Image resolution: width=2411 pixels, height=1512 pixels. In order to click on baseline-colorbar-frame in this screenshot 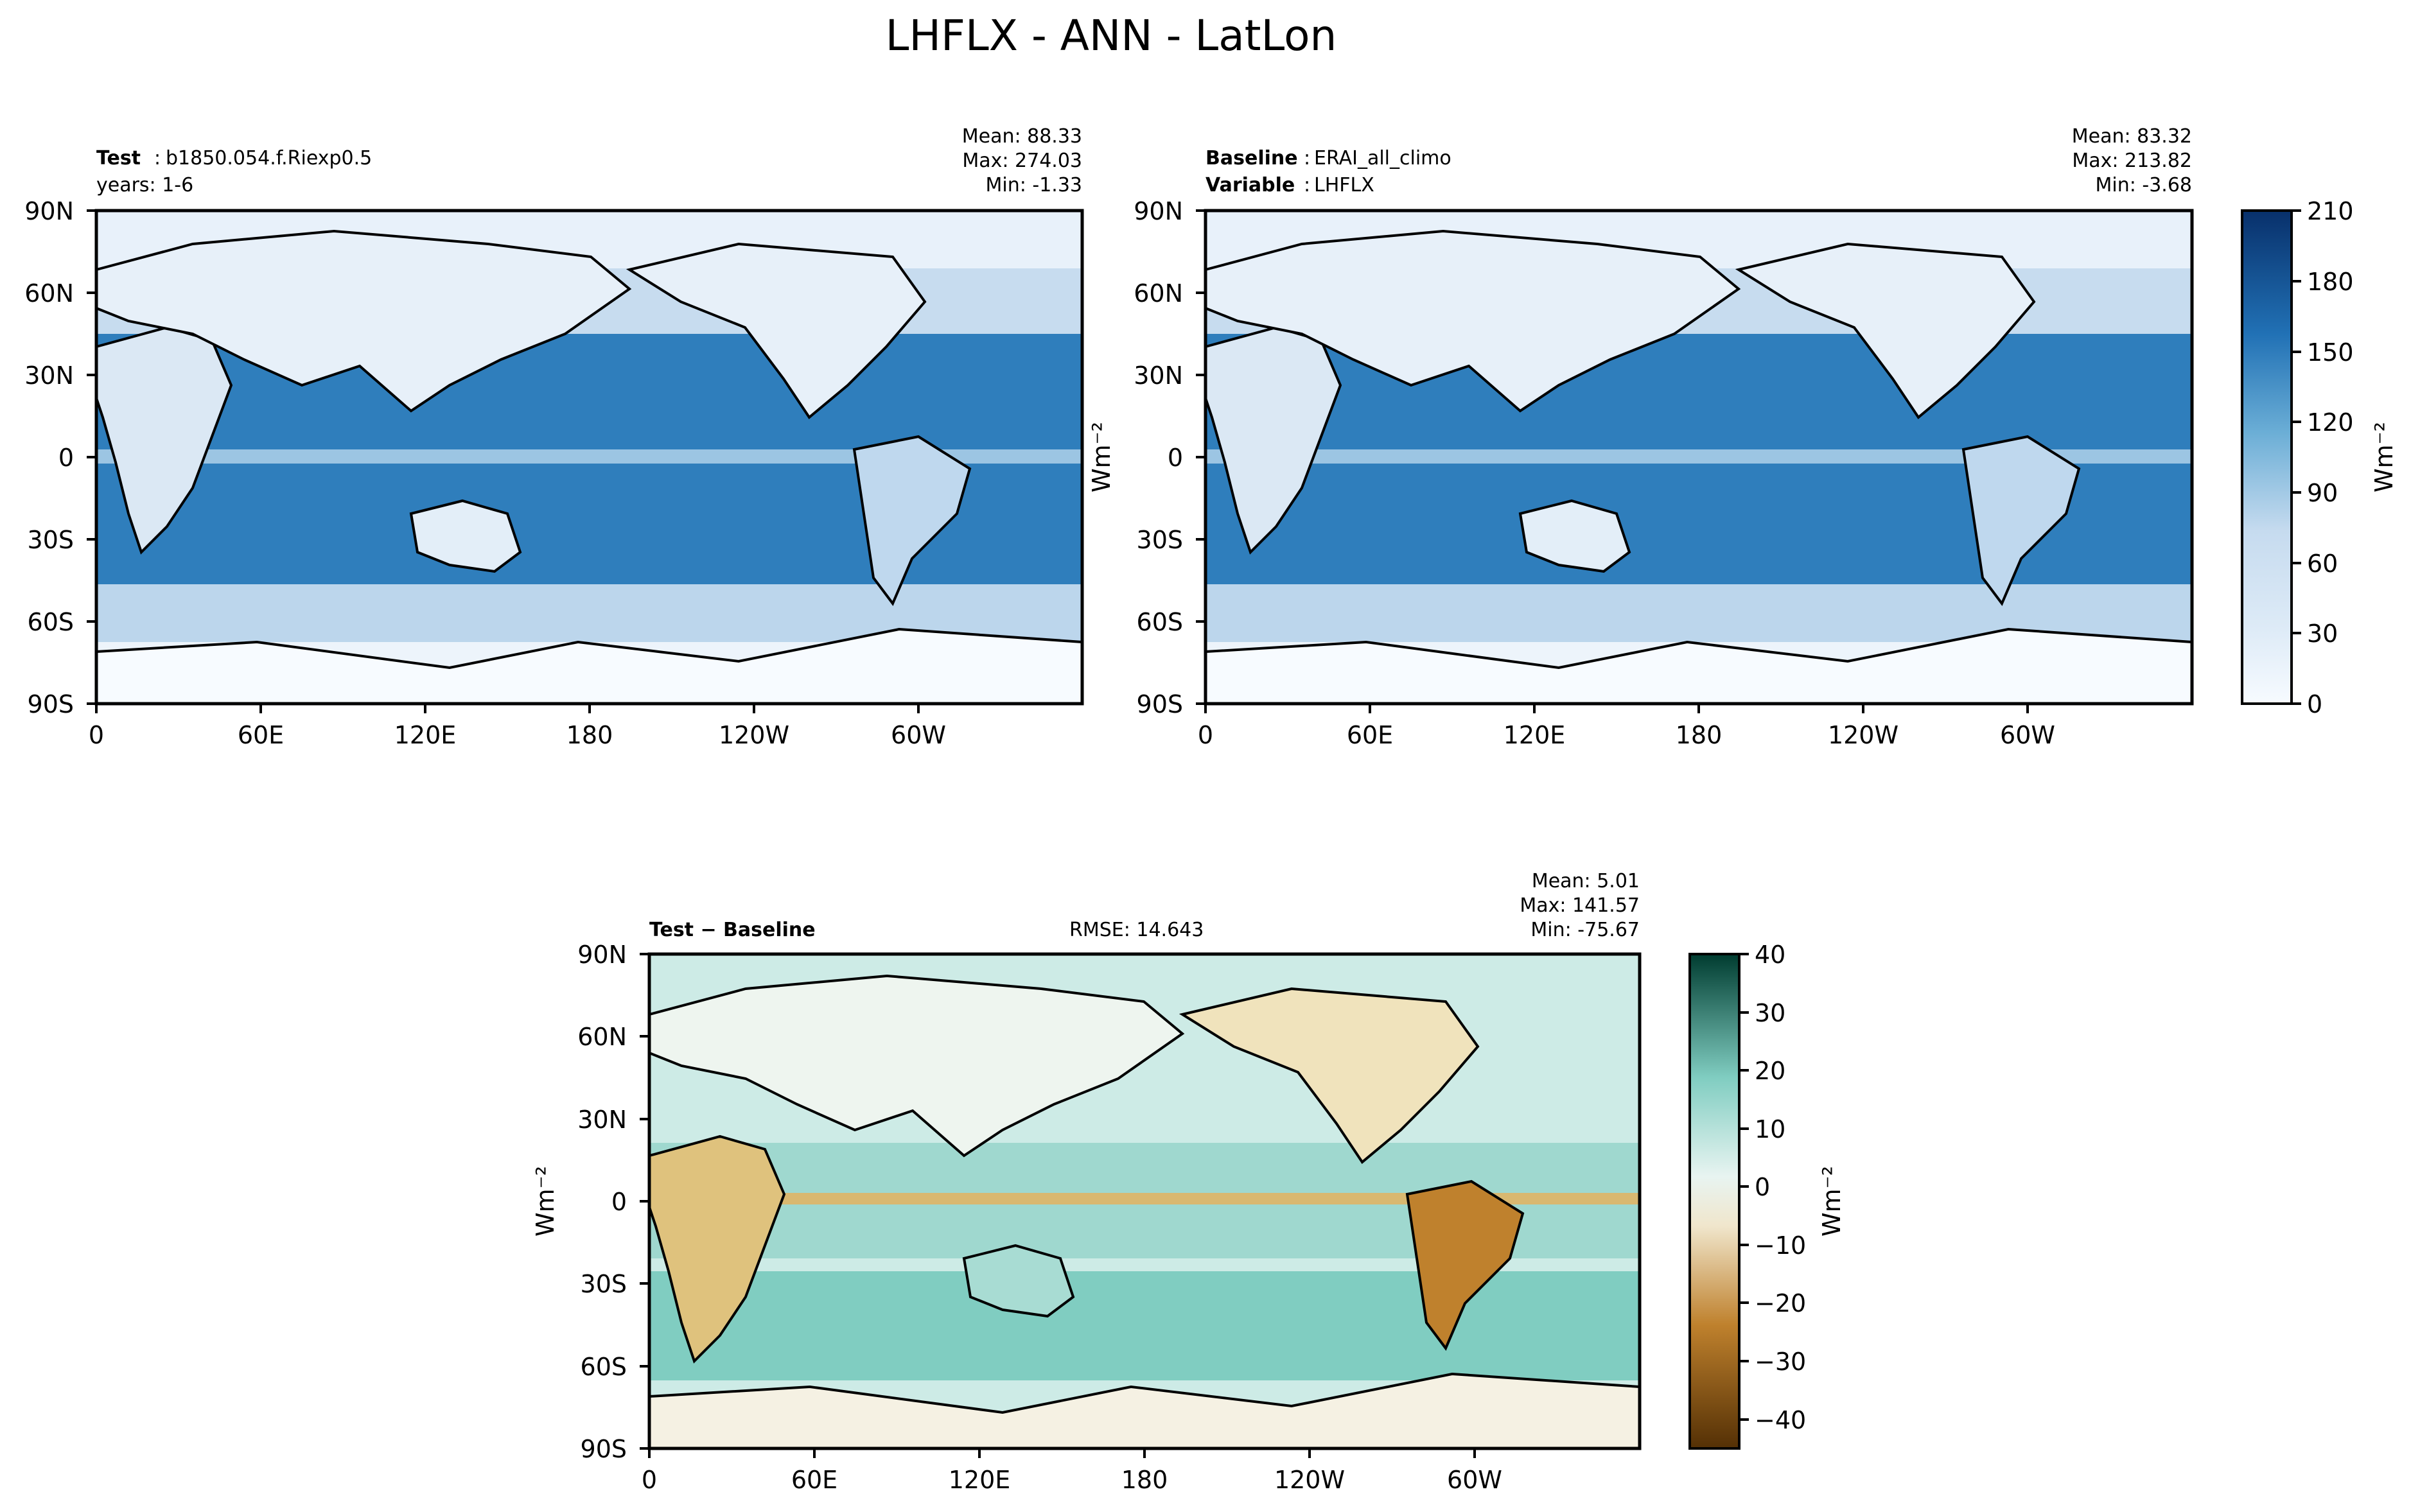, I will do `click(2267, 457)`.